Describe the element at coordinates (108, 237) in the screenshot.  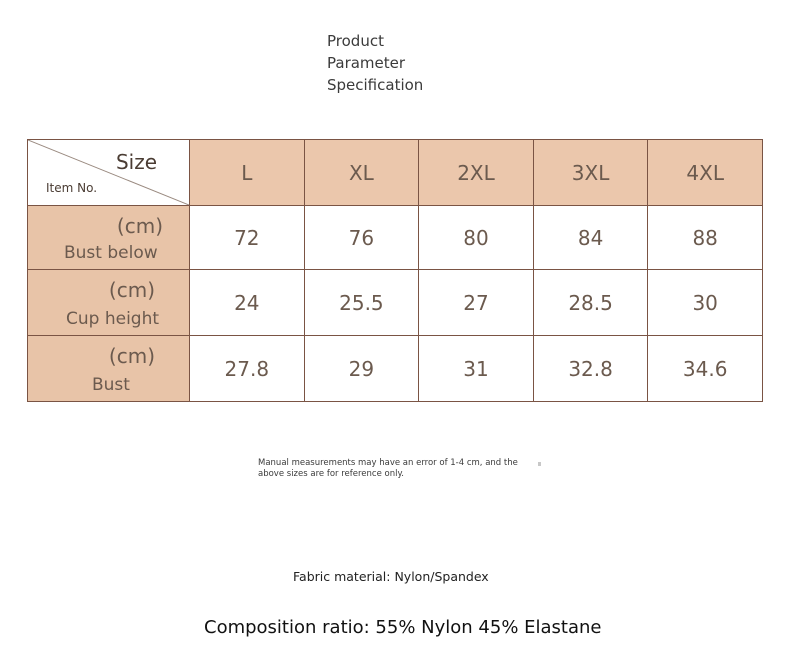
I see `row-label-bust-below: (cm) Bust below` at that location.